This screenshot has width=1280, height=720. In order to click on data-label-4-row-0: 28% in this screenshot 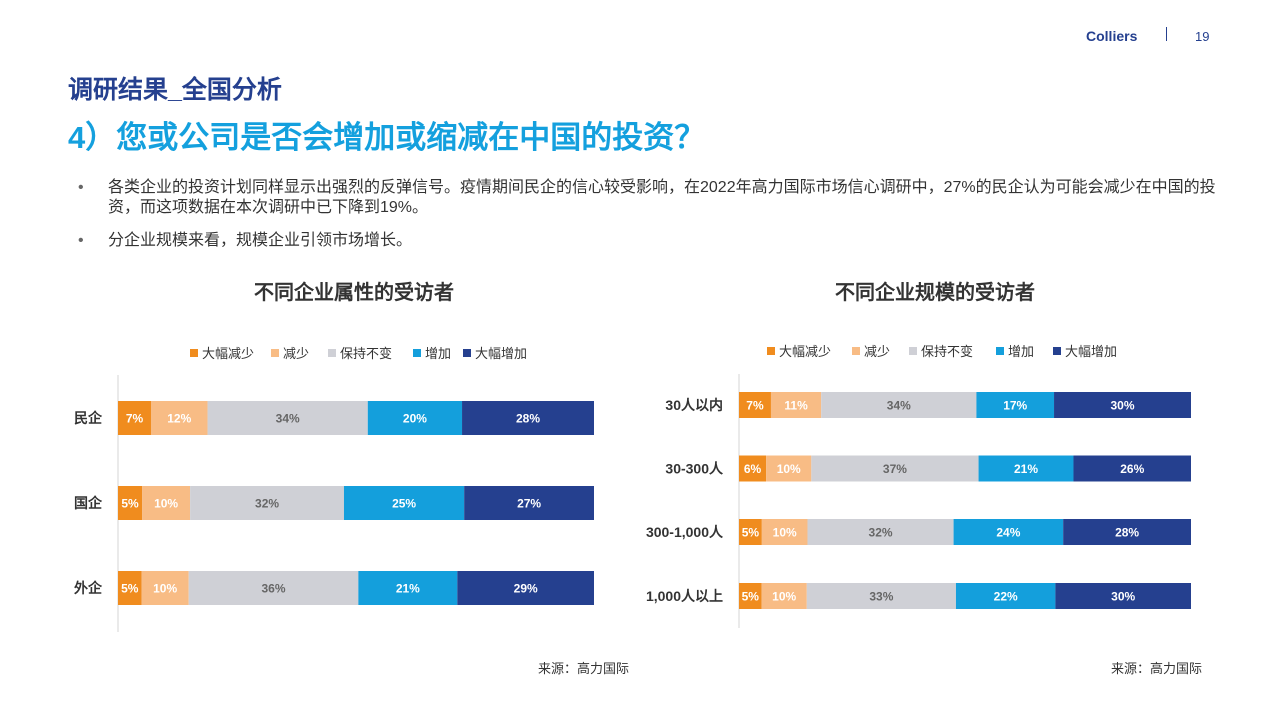, I will do `click(528, 419)`.